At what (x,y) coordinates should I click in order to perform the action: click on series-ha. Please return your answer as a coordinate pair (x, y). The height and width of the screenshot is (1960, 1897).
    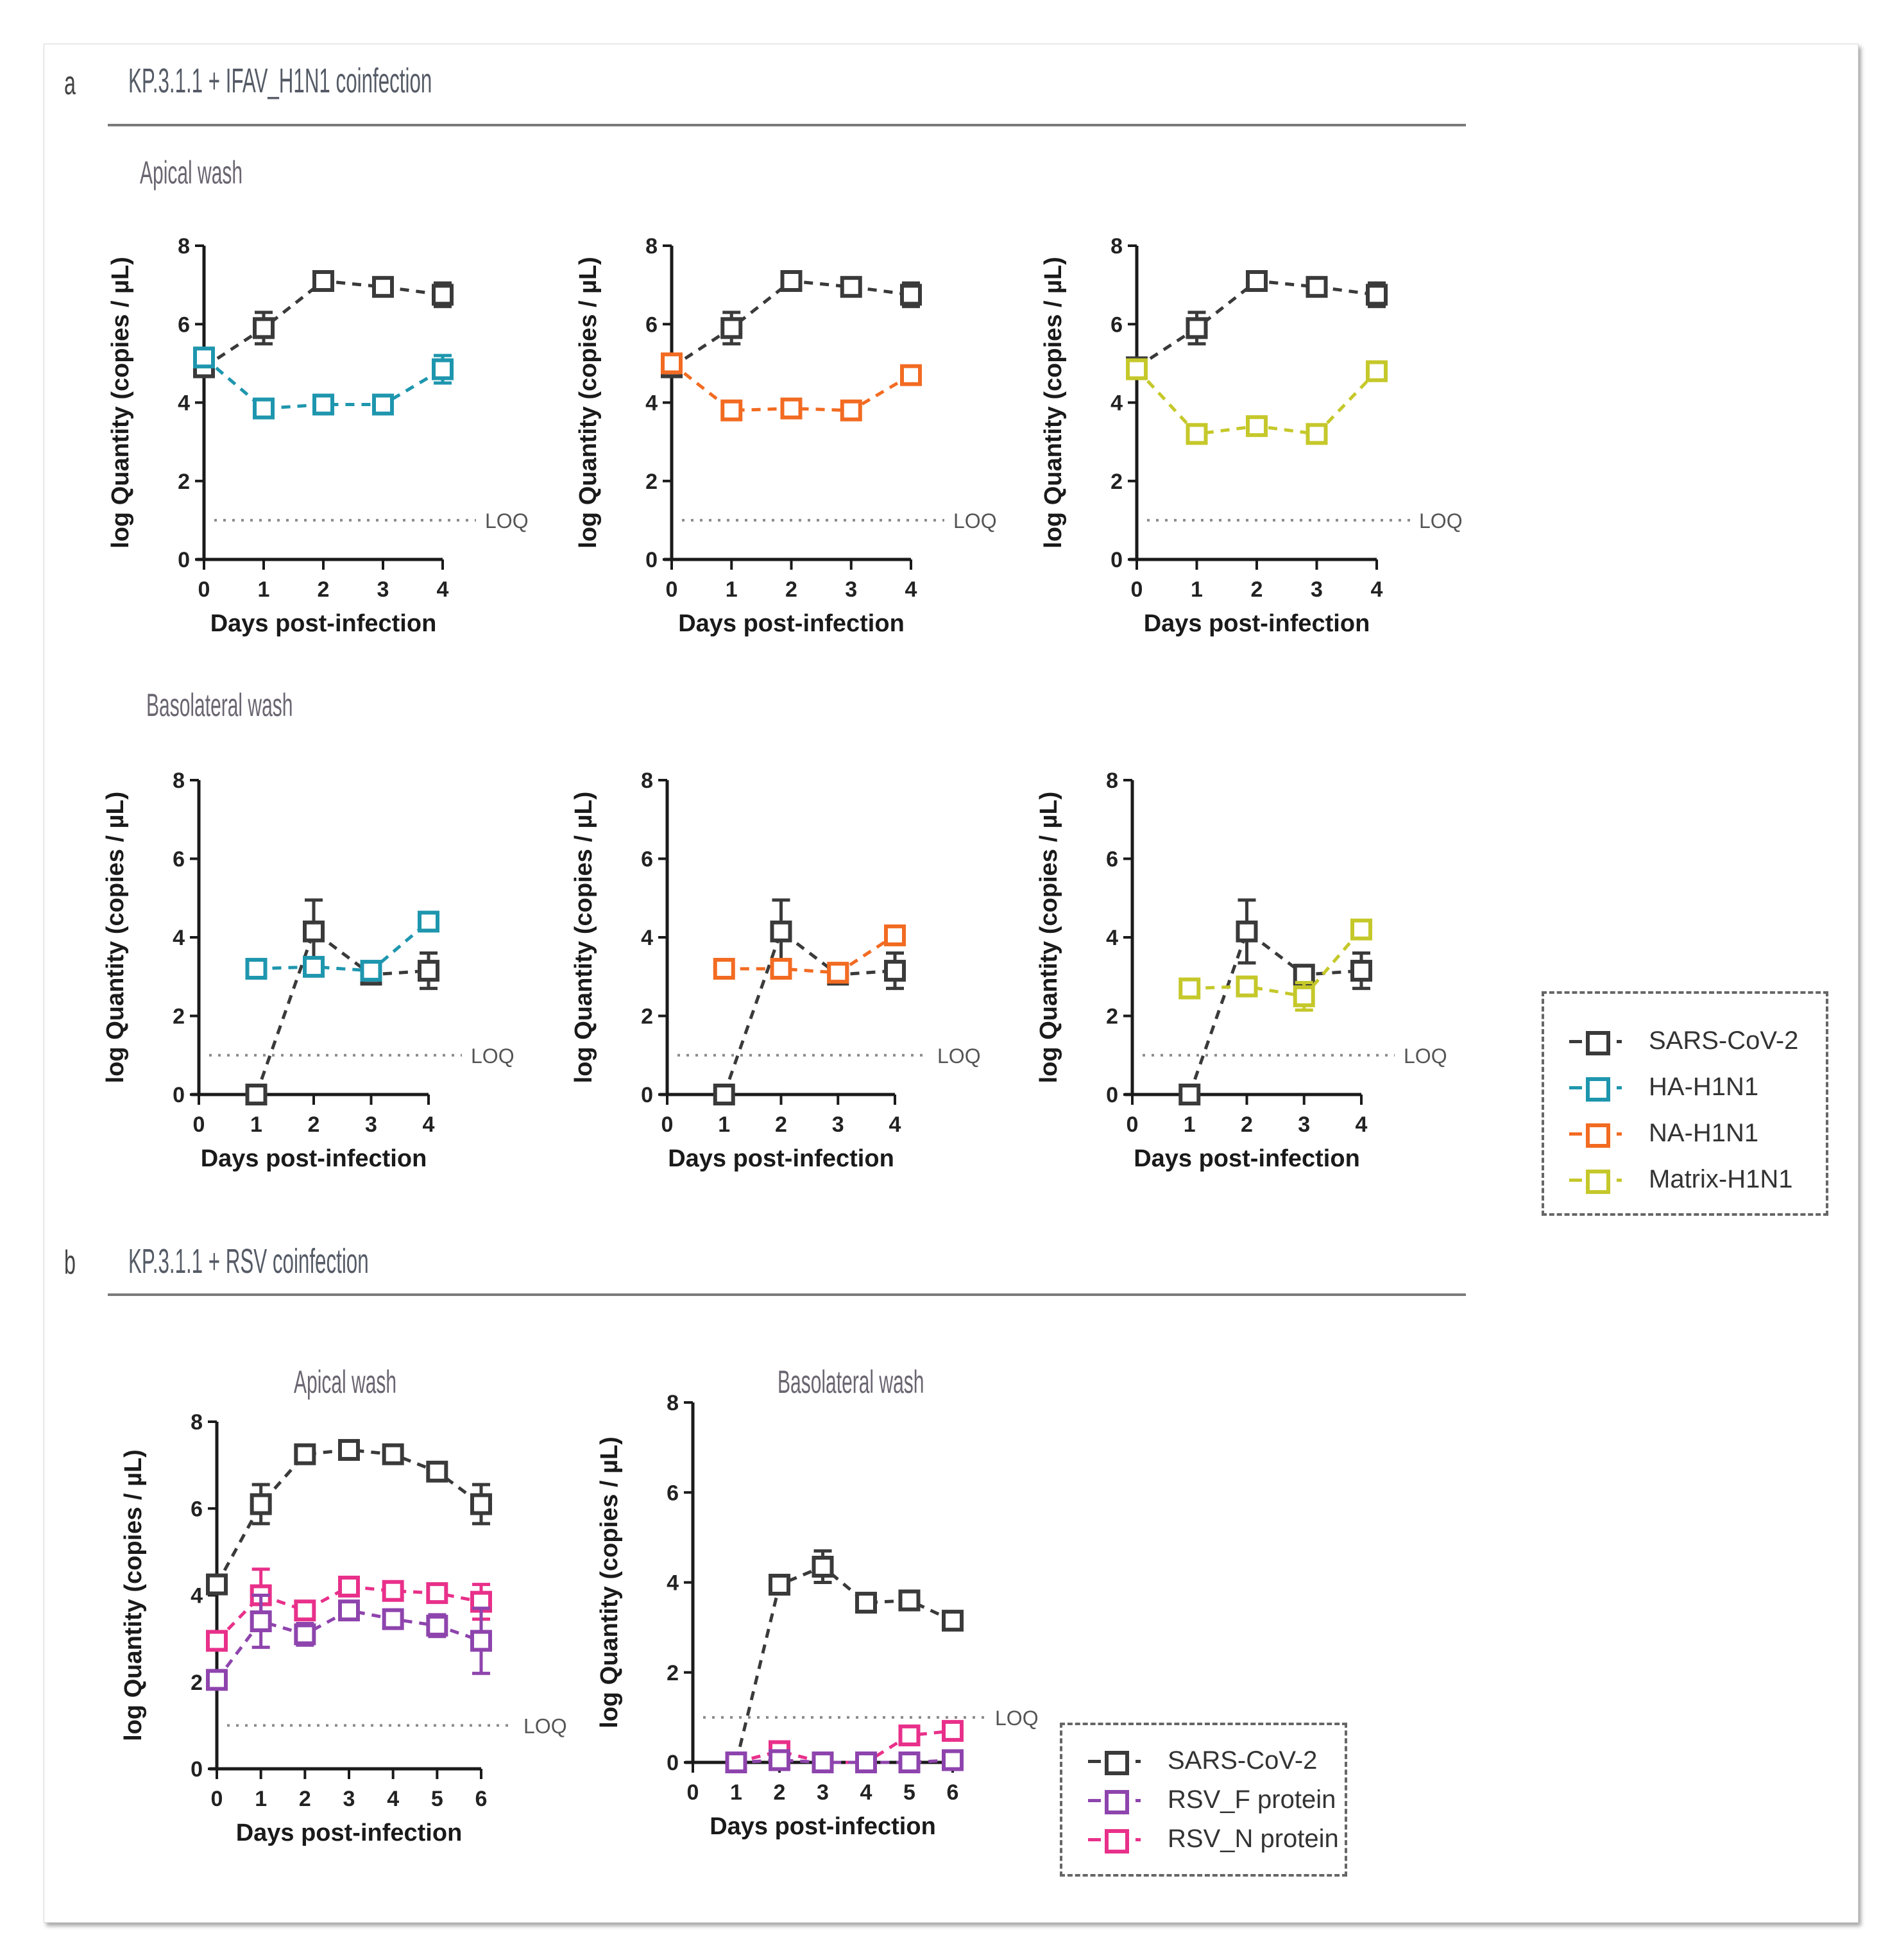
    Looking at the image, I should click on (342, 946).